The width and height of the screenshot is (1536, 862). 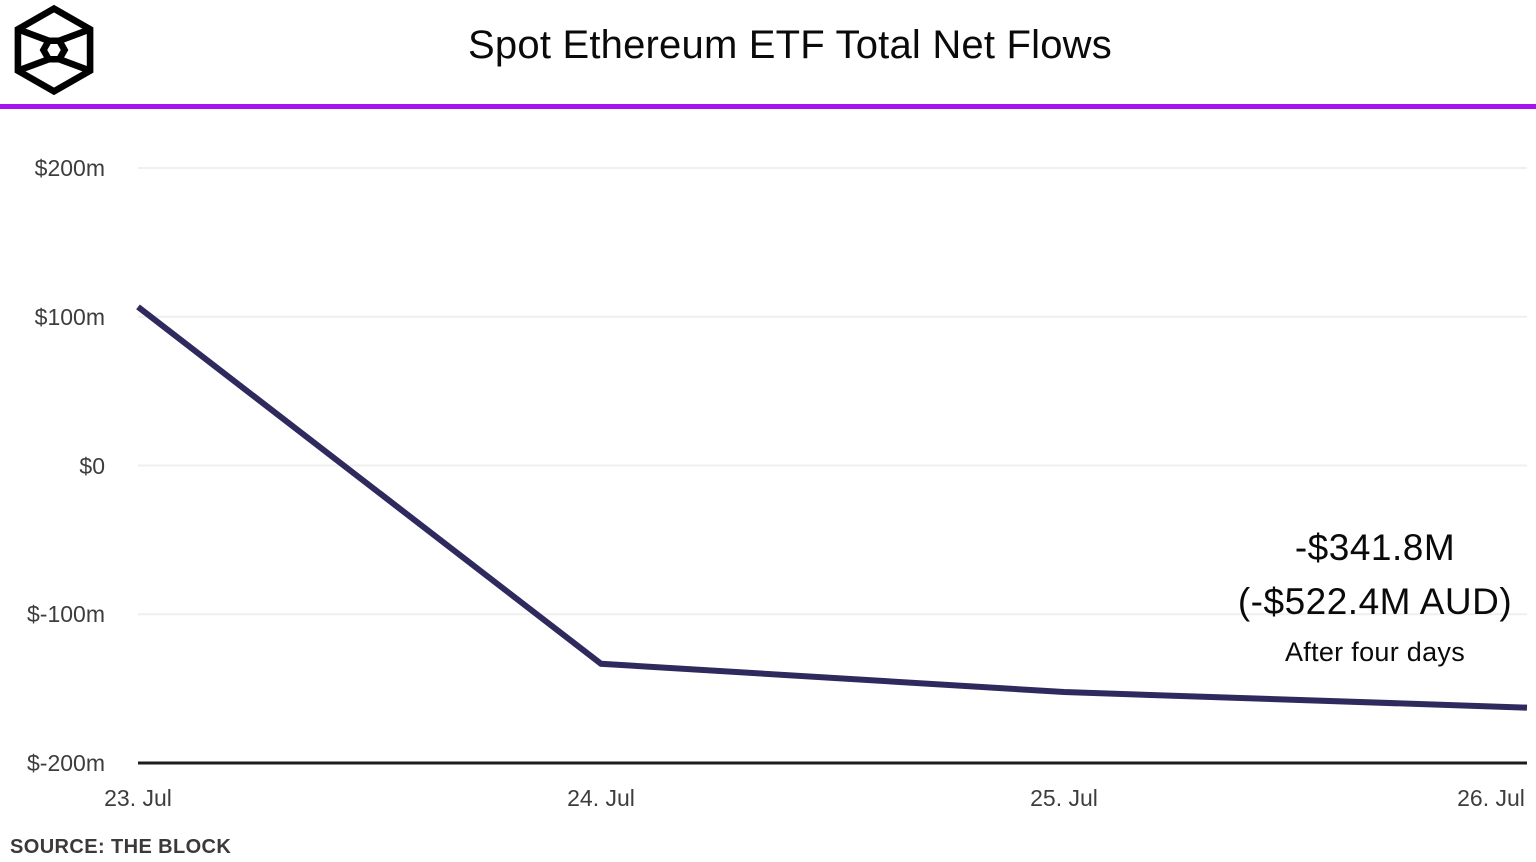 What do you see at coordinates (33, 65) in the screenshot?
I see `logo-edge-lower-left` at bounding box center [33, 65].